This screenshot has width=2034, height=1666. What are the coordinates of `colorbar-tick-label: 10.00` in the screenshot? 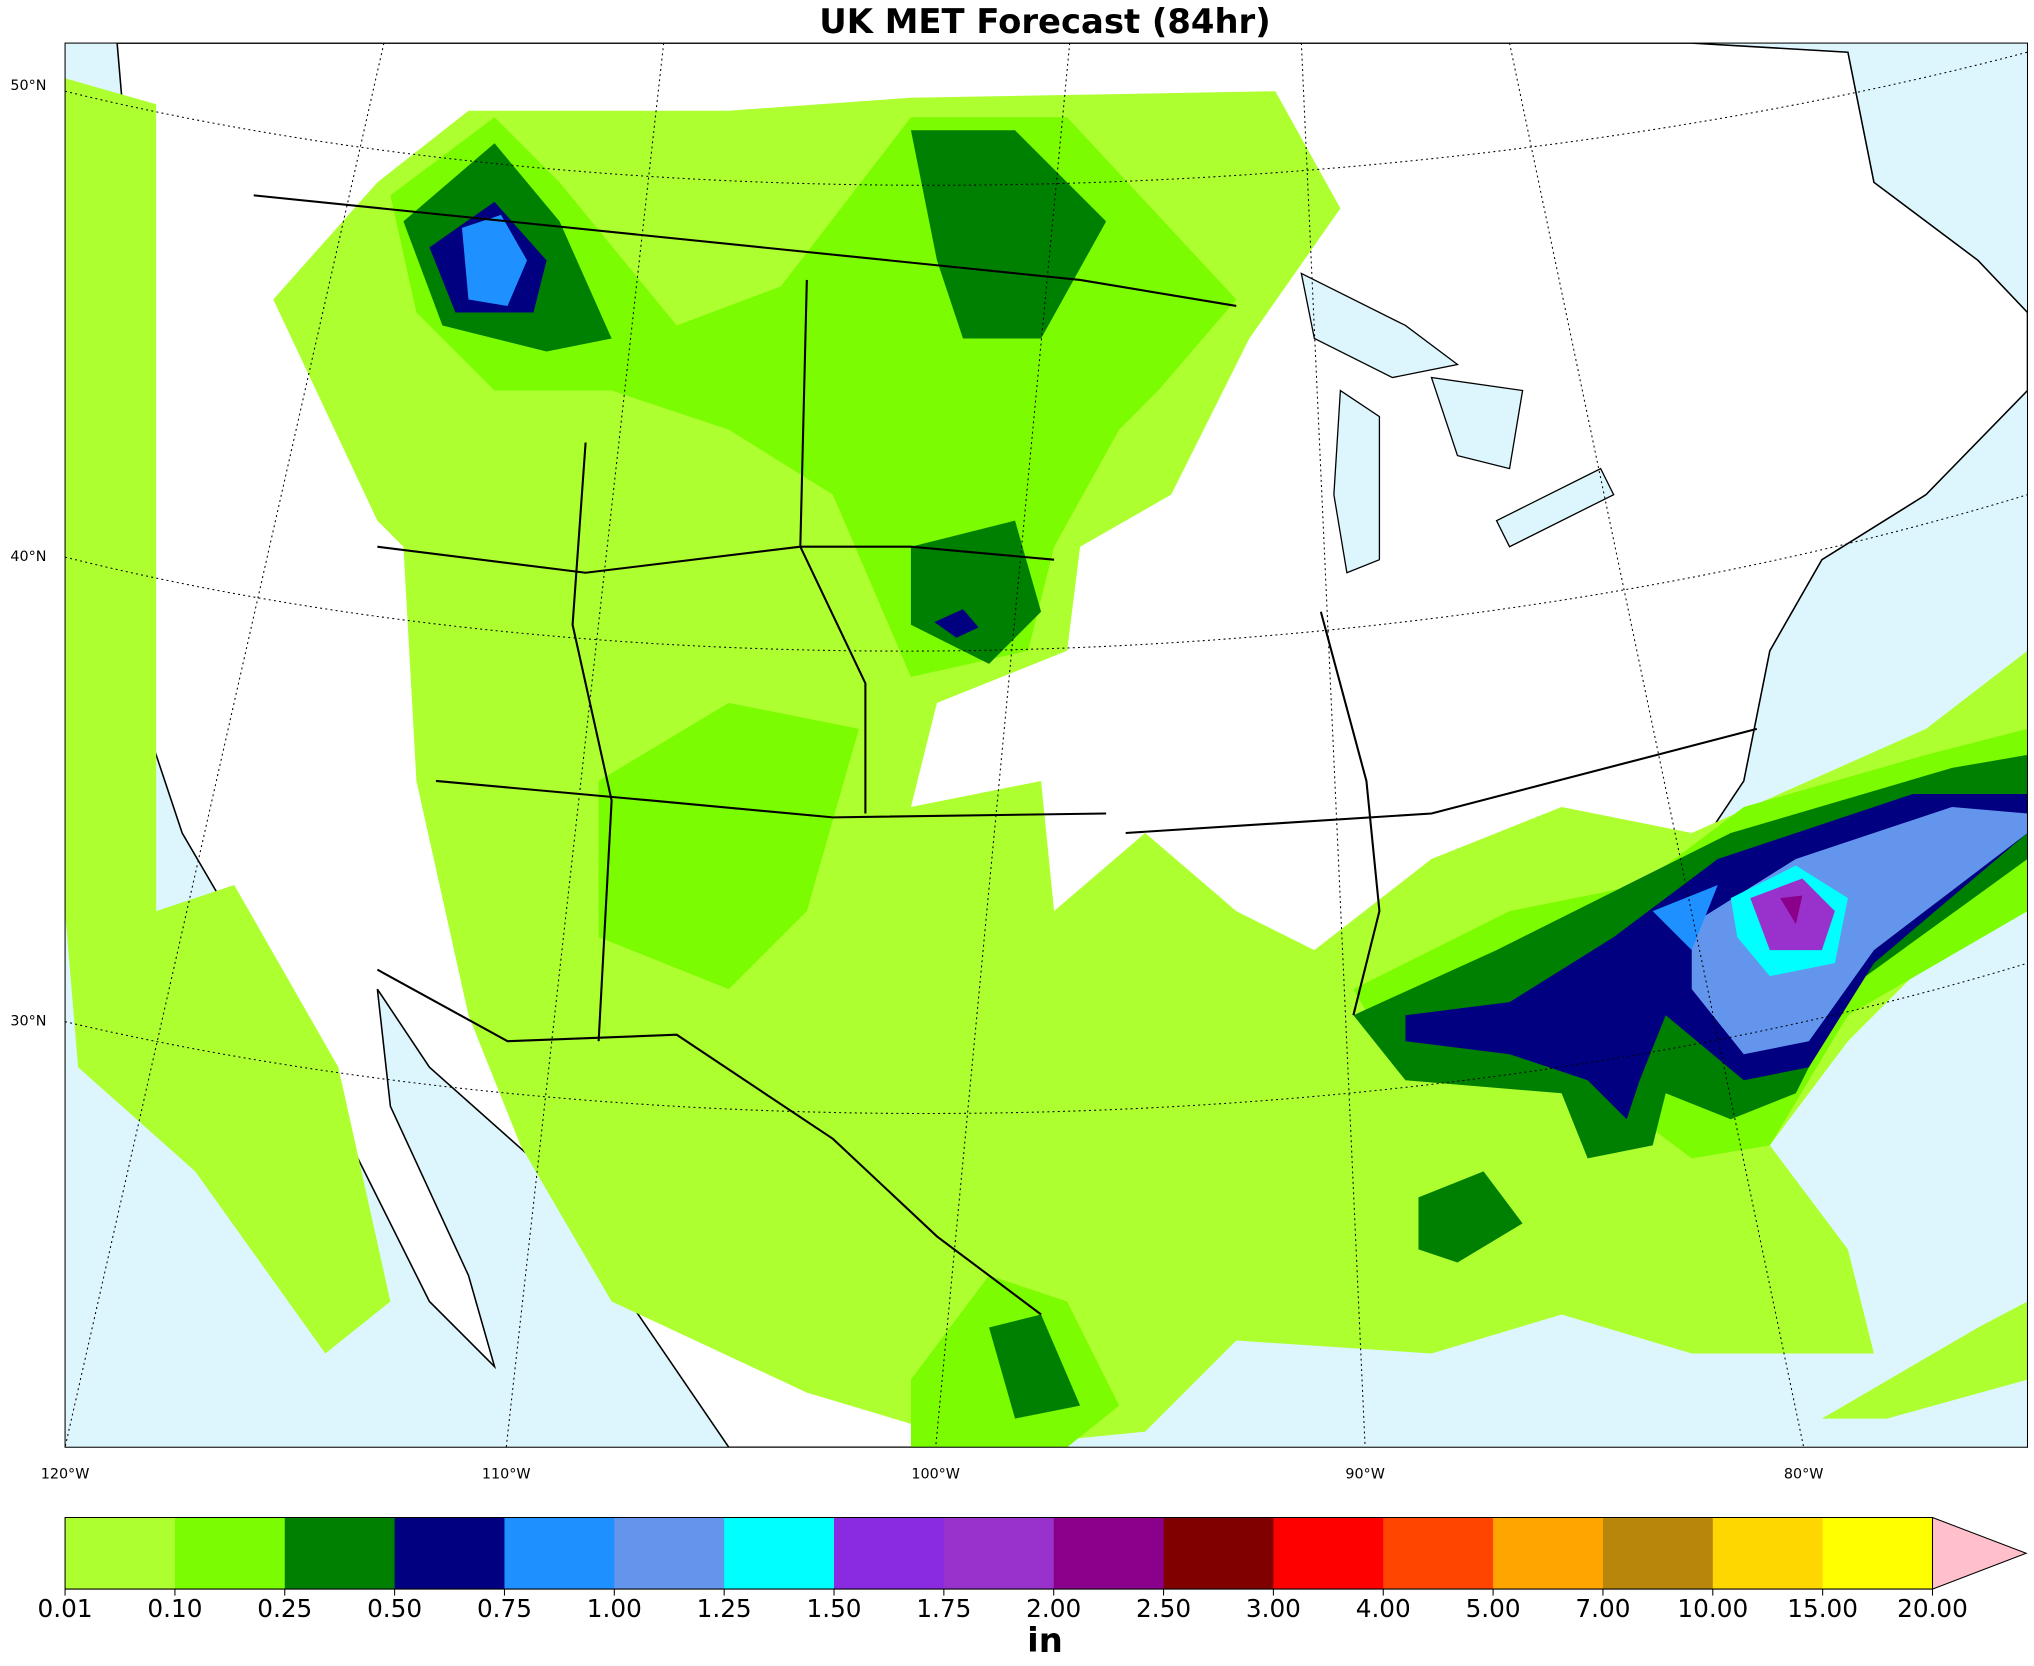 It's located at (1712, 1608).